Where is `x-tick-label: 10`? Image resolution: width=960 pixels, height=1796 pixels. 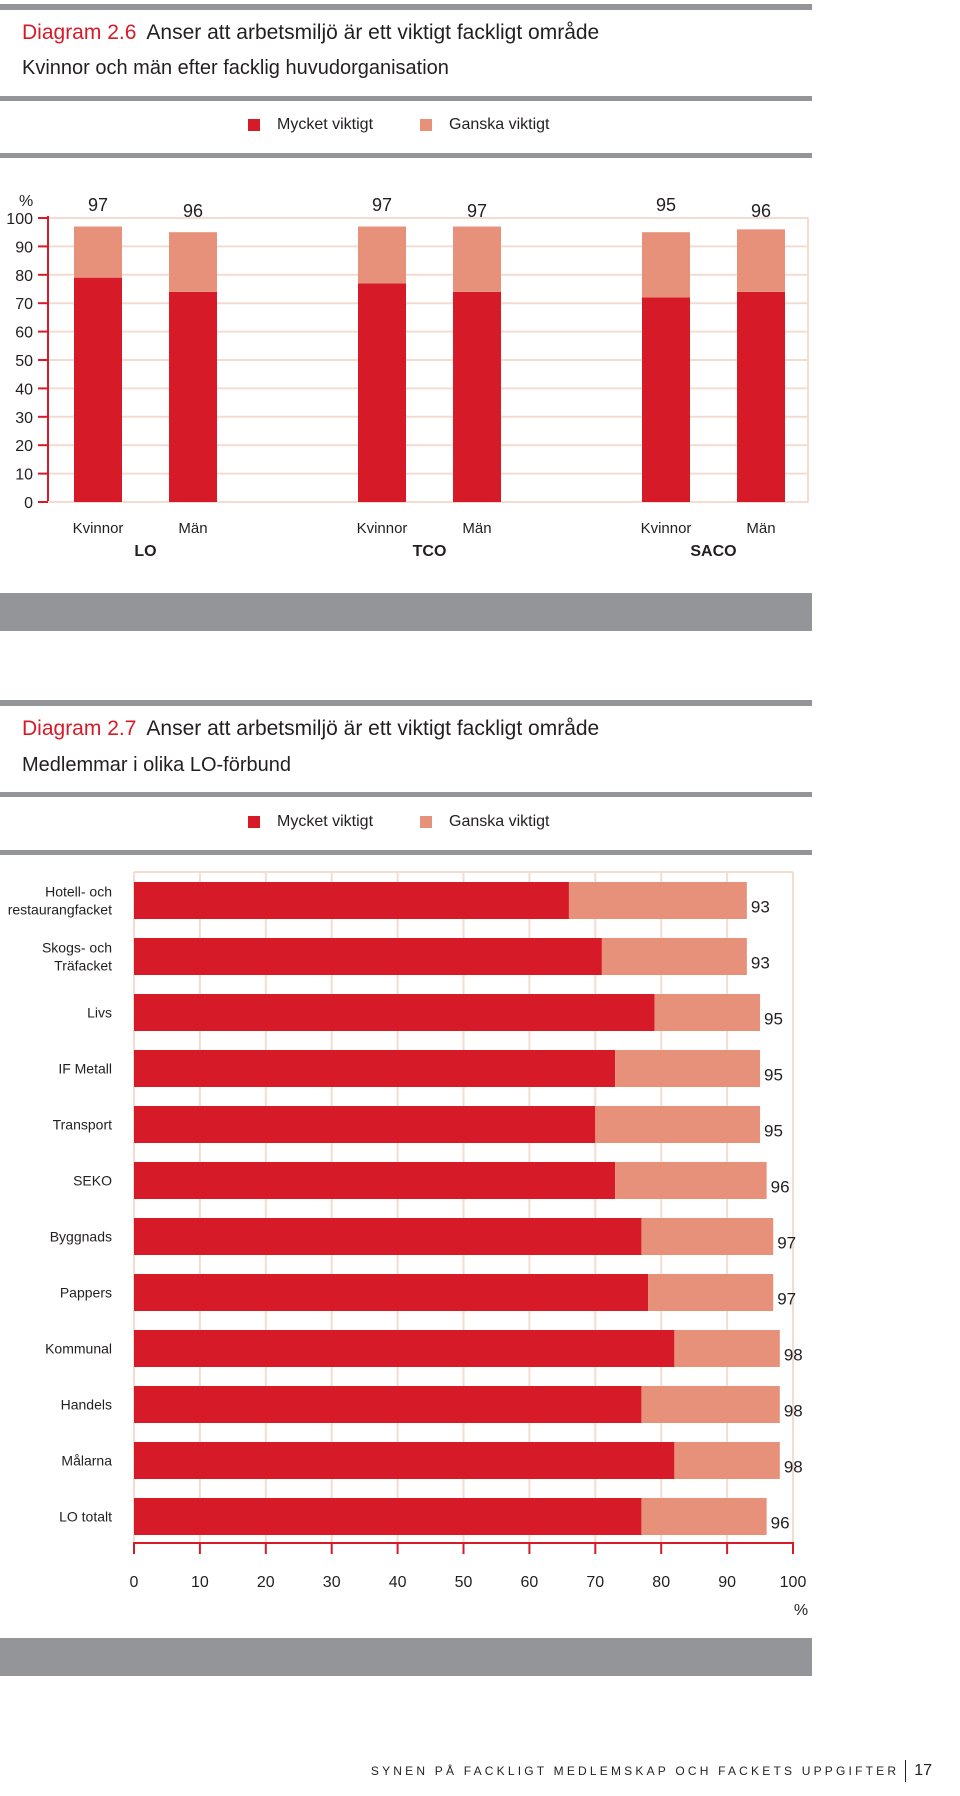 x-tick-label: 10 is located at coordinates (200, 1582).